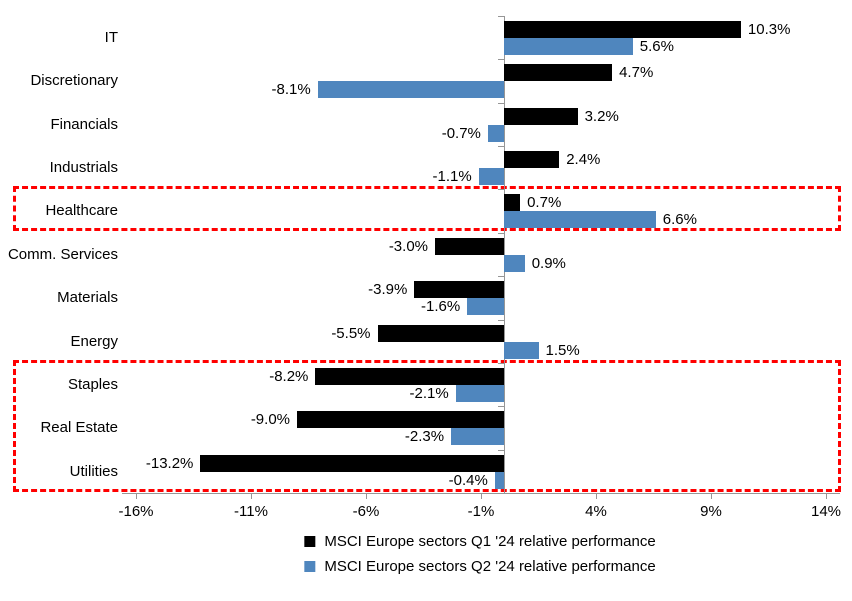 The height and width of the screenshot is (601, 852). Describe the element at coordinates (310, 566) in the screenshot. I see `legend-swatch-q2-icon` at that location.